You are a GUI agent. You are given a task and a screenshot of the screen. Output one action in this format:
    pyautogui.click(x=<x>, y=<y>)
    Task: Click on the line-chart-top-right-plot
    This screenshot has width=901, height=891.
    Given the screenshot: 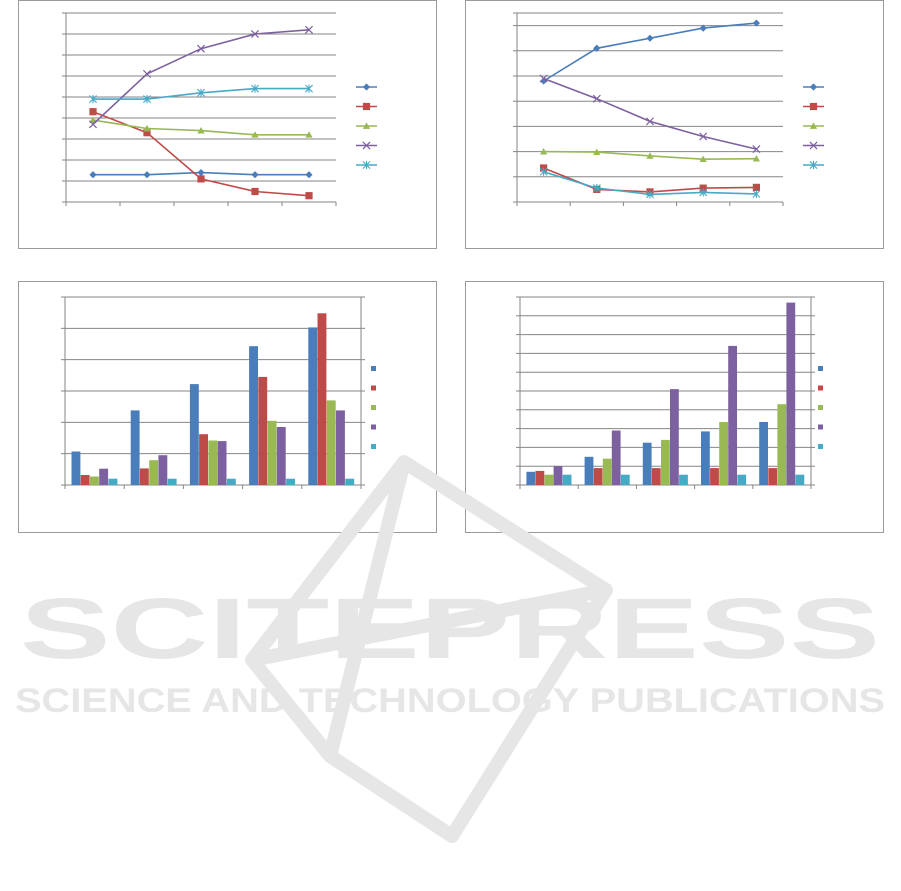 What is the action you would take?
    pyautogui.click(x=668, y=109)
    